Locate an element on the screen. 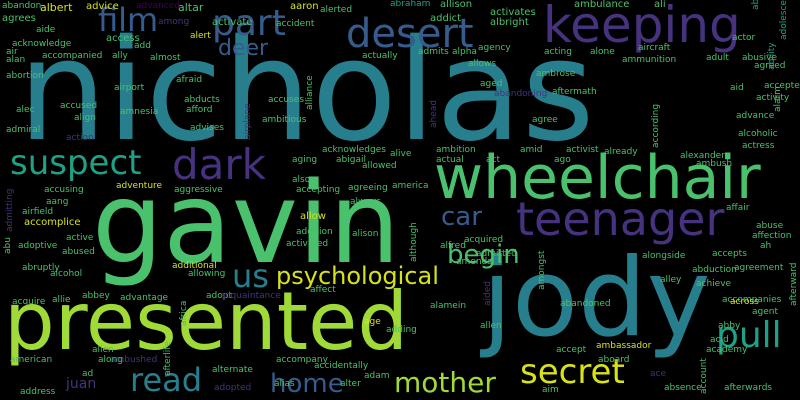 This screenshot has height=400, width=800. word: access is located at coordinates (123, 38).